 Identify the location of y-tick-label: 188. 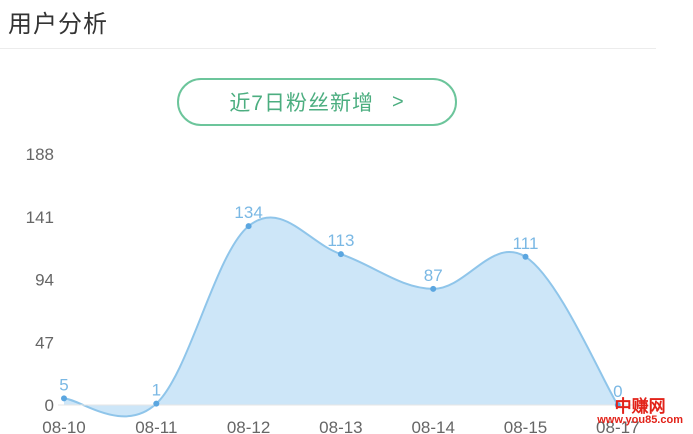
(40, 154).